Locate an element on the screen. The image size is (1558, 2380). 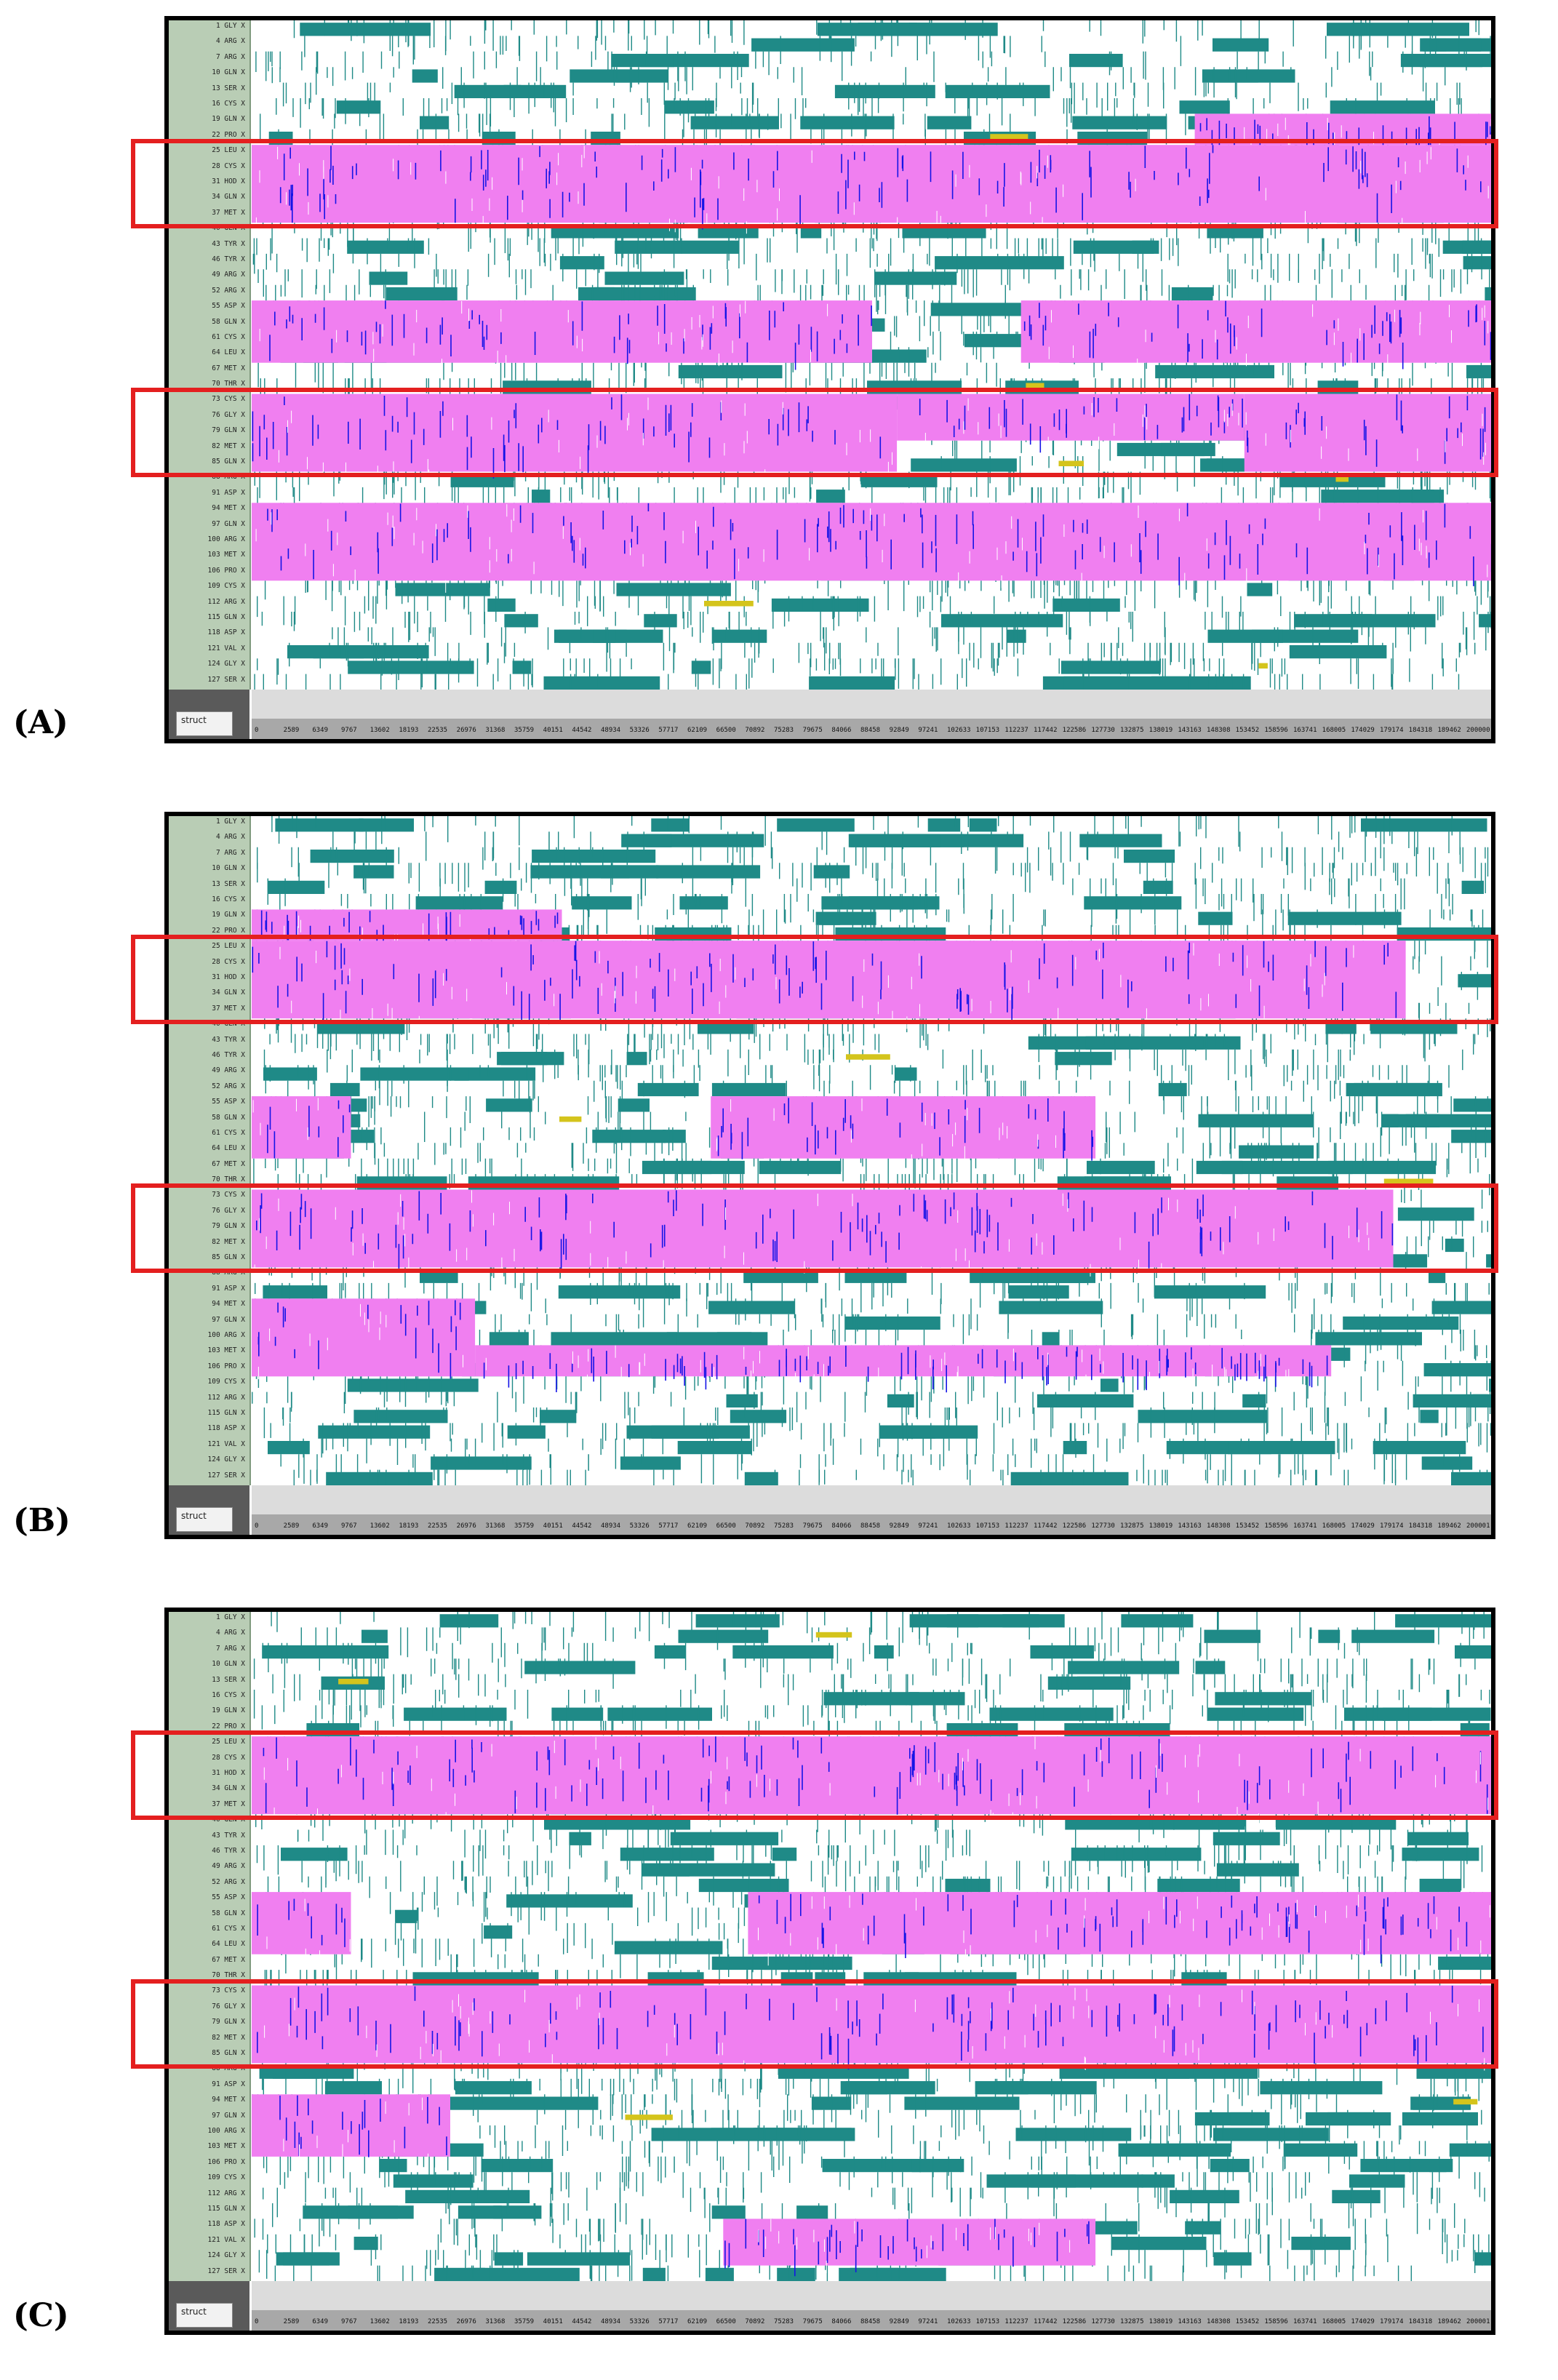
residue-label: 10 GLN X is located at coordinates (229, 72).